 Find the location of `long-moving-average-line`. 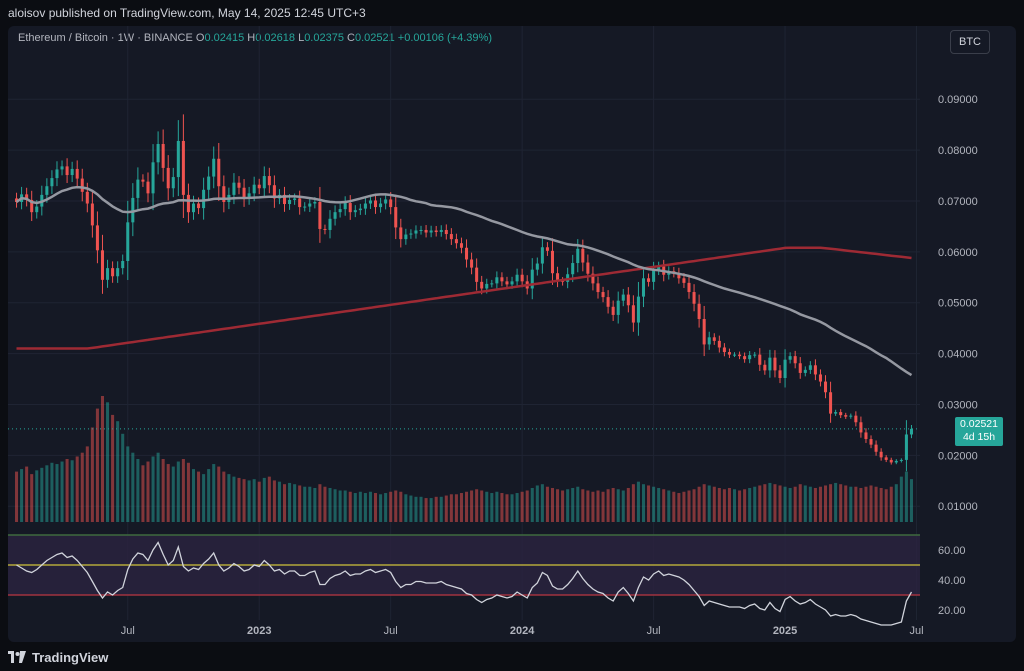

long-moving-average-line is located at coordinates (464, 298).